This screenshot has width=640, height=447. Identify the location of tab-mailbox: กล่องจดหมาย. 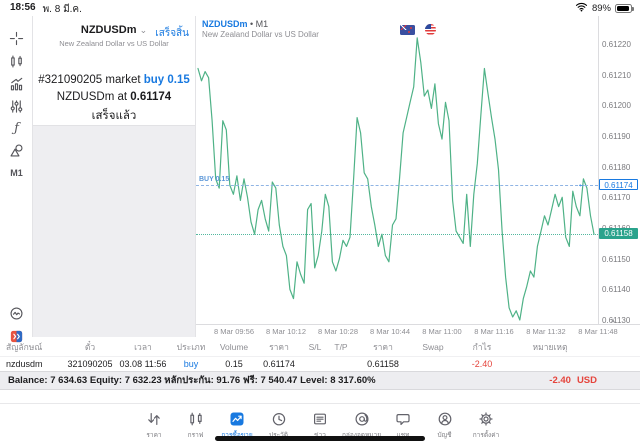
(362, 425).